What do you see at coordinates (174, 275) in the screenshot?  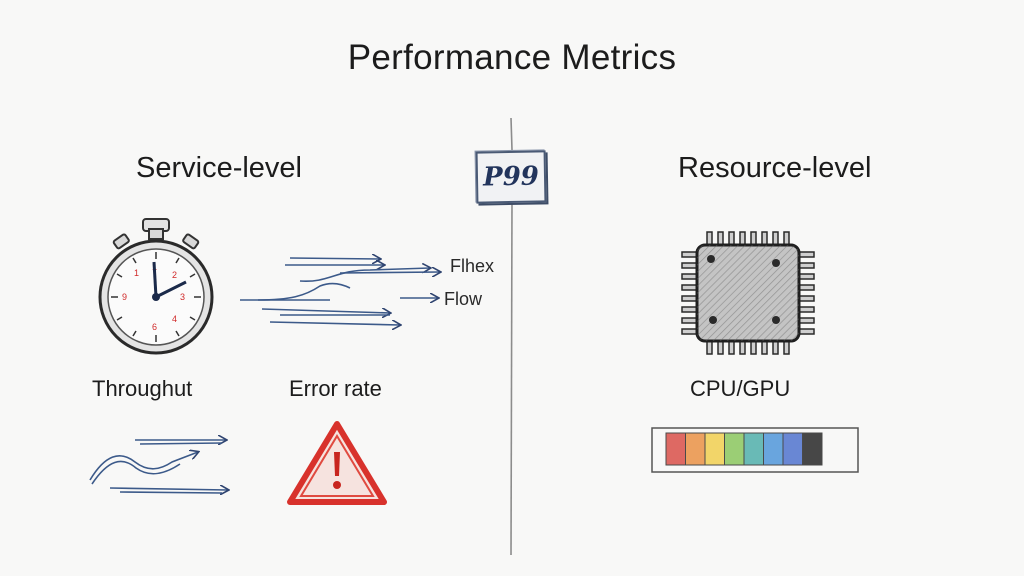 I see `svg-text: 2` at bounding box center [174, 275].